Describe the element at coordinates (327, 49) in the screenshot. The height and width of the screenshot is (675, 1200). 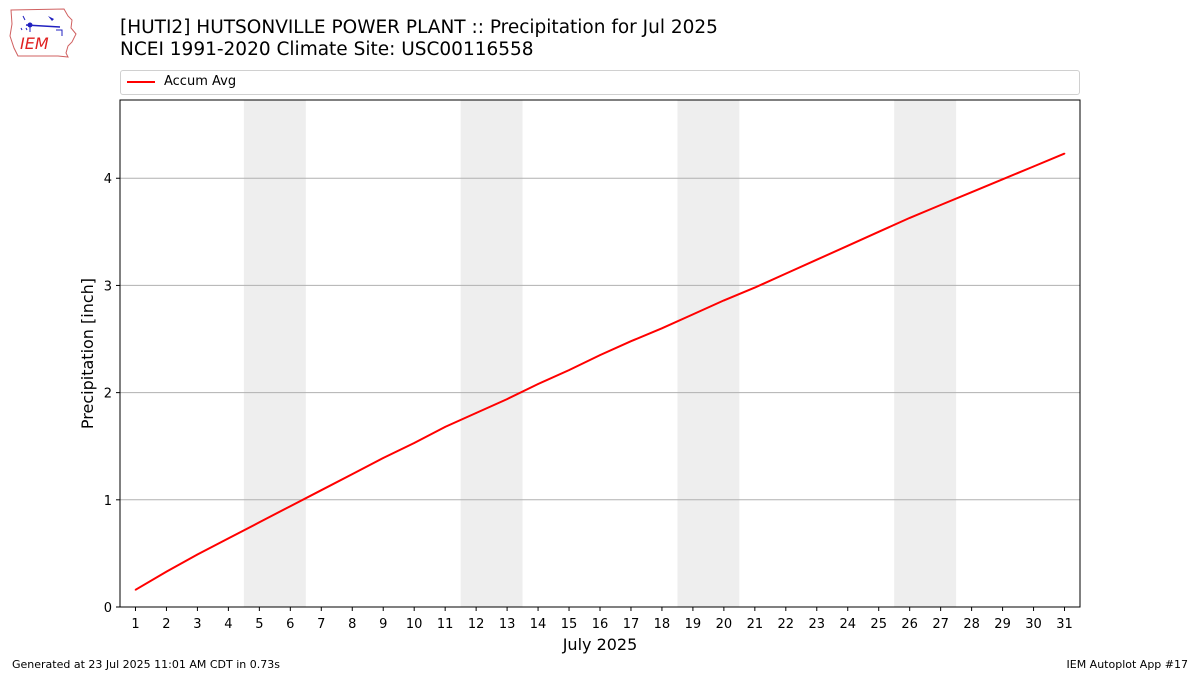
I see `chart-subtitle: NCEI 1991-2020 Climate Site: USC00116558` at that location.